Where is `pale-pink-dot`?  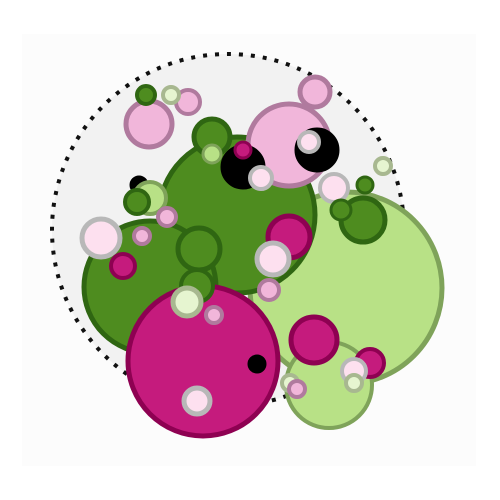 pale-pink-dot is located at coordinates (261, 178).